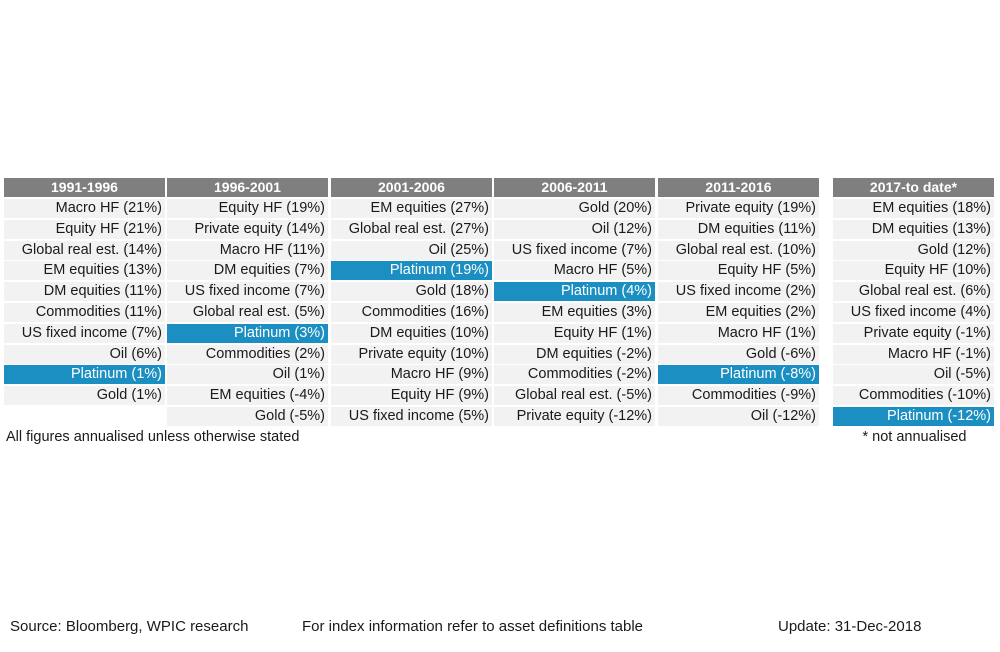  Describe the element at coordinates (247, 416) in the screenshot. I see `ranking-cell: Gold (-5%)` at that location.